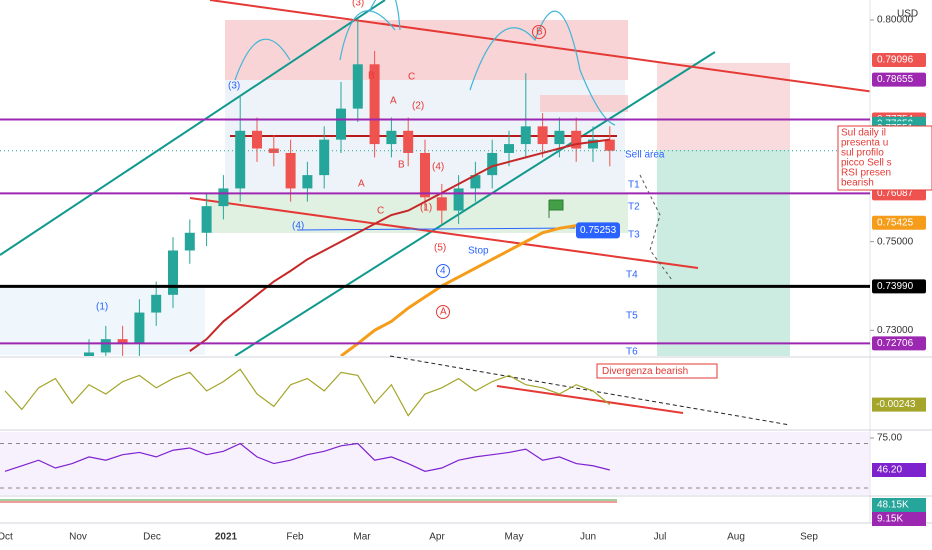  Describe the element at coordinates (864, 143) in the screenshot. I see `note-line: presenta u` at that location.